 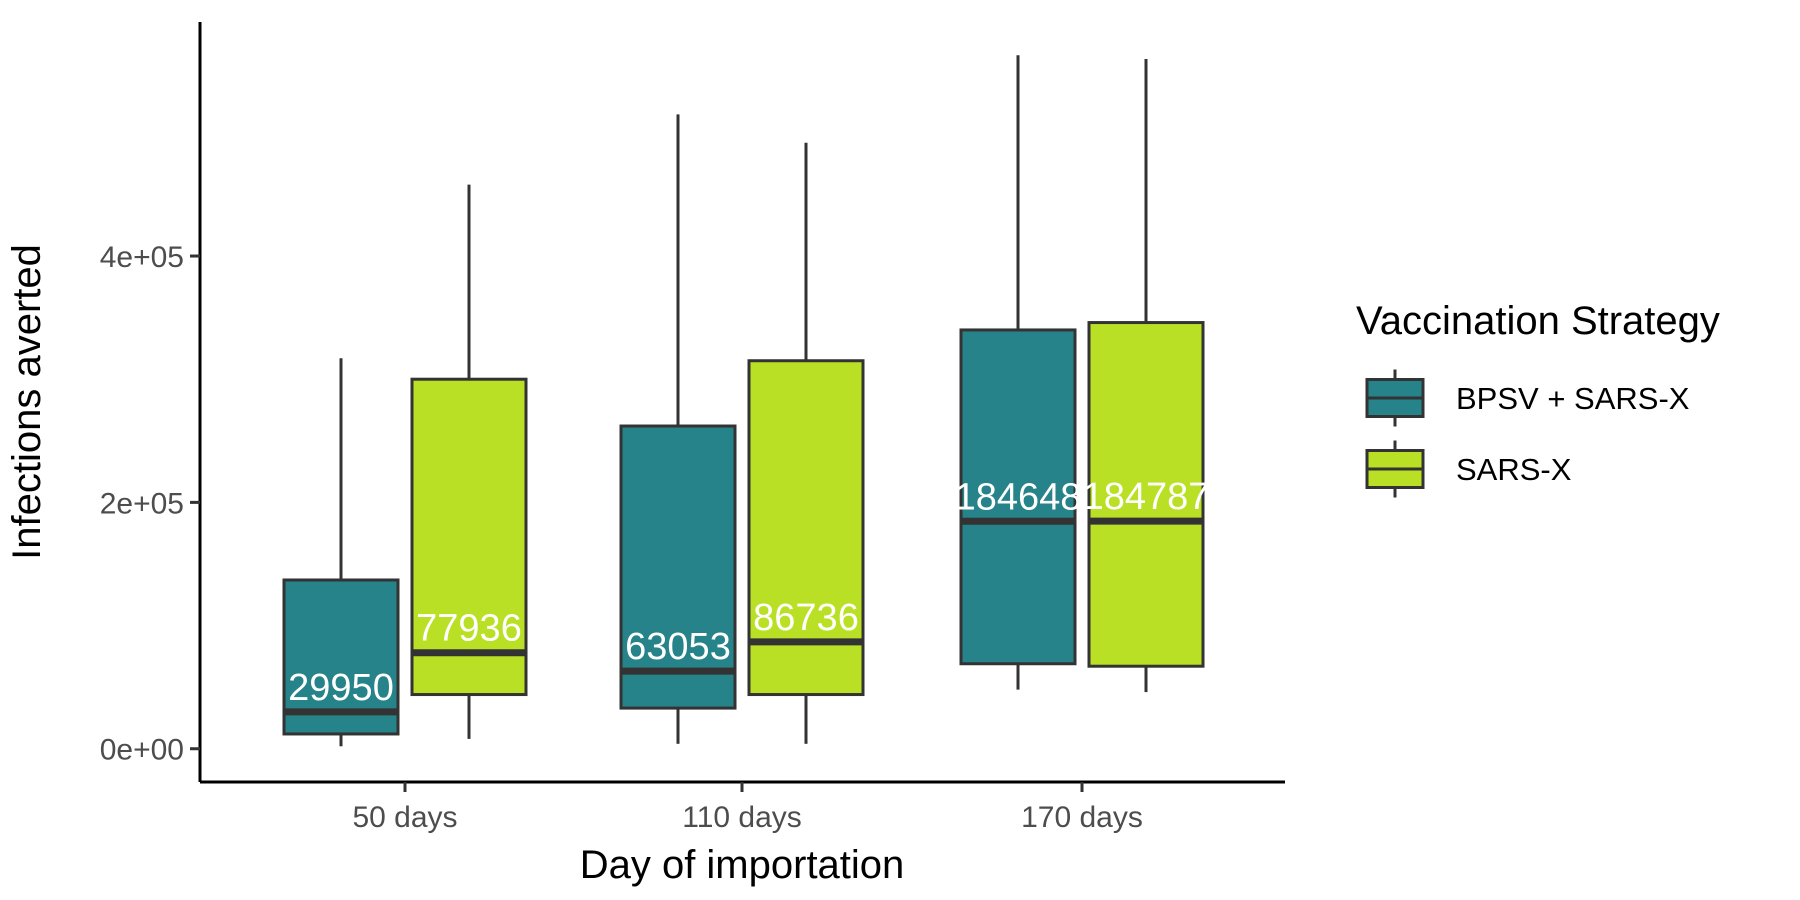 I want to click on y-tick-label: 2e+05, so click(x=142, y=503).